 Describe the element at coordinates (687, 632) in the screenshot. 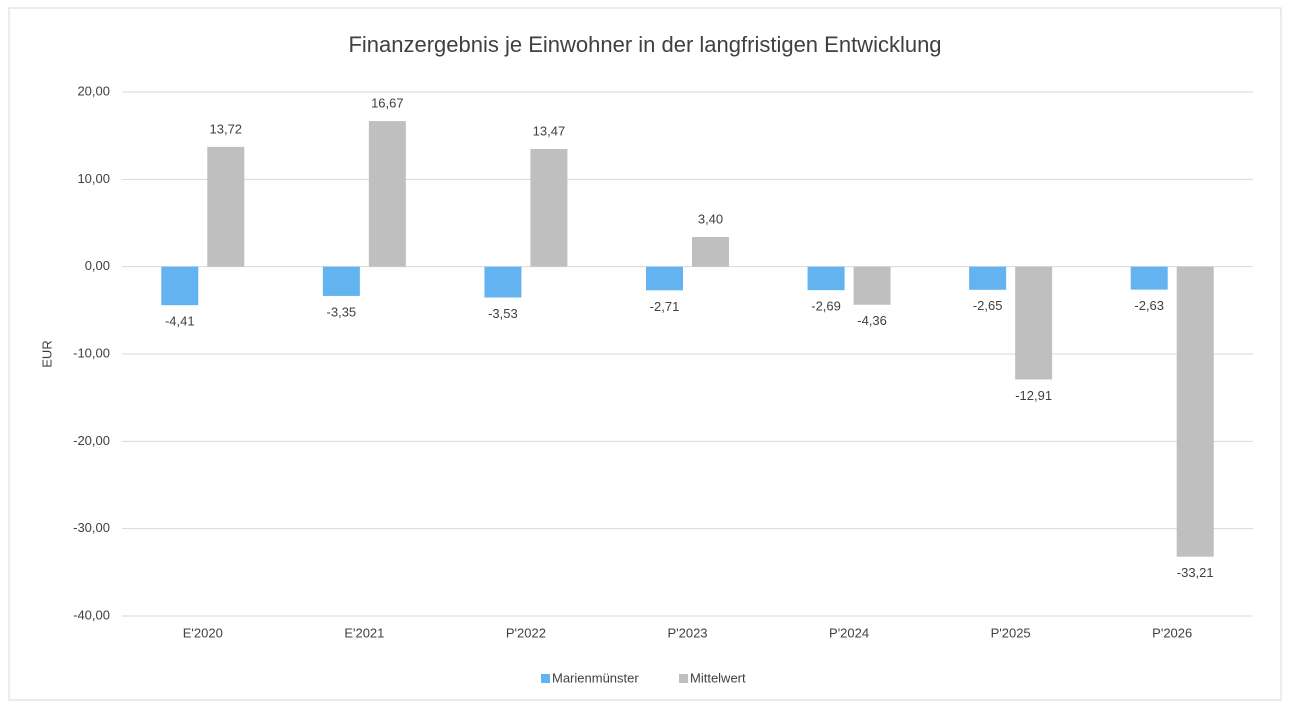

I see `x-tick-label: P'2023` at that location.